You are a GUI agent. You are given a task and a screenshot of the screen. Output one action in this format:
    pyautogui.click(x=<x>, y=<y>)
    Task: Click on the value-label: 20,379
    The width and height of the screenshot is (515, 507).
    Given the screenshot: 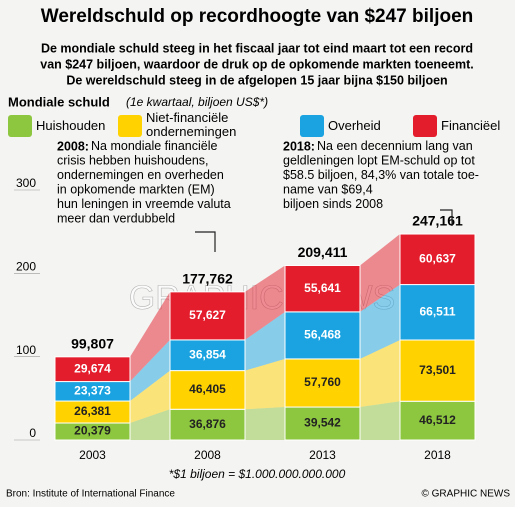 What is the action you would take?
    pyautogui.click(x=92, y=431)
    